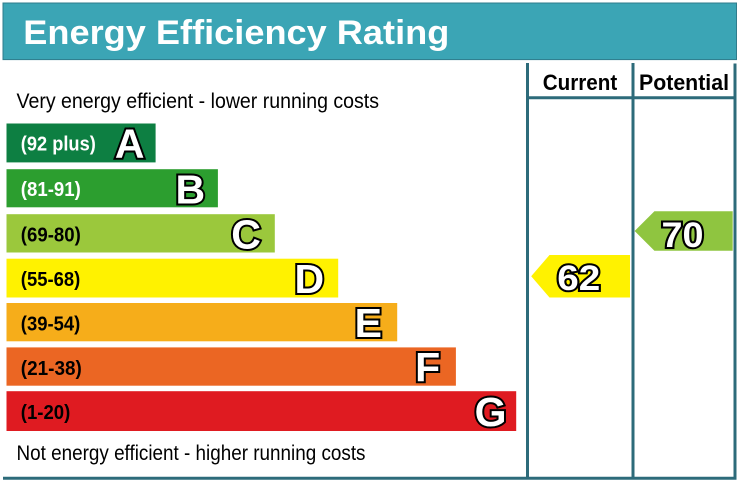 The image size is (738, 483). I want to click on svg-text: G, so click(491, 412).